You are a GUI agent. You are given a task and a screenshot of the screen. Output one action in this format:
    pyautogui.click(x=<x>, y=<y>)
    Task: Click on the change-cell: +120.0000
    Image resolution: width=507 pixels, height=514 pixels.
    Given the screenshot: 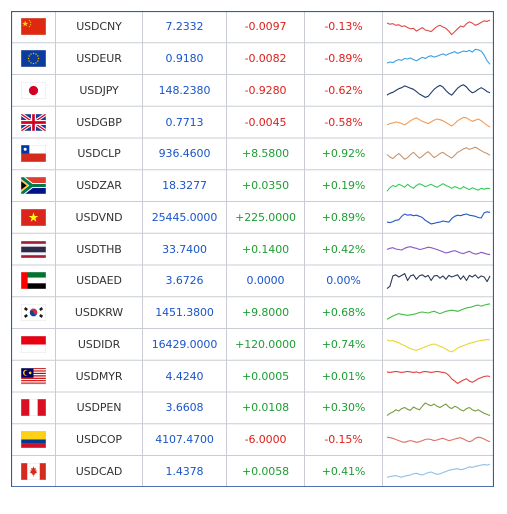 What is the action you would take?
    pyautogui.click(x=265, y=344)
    